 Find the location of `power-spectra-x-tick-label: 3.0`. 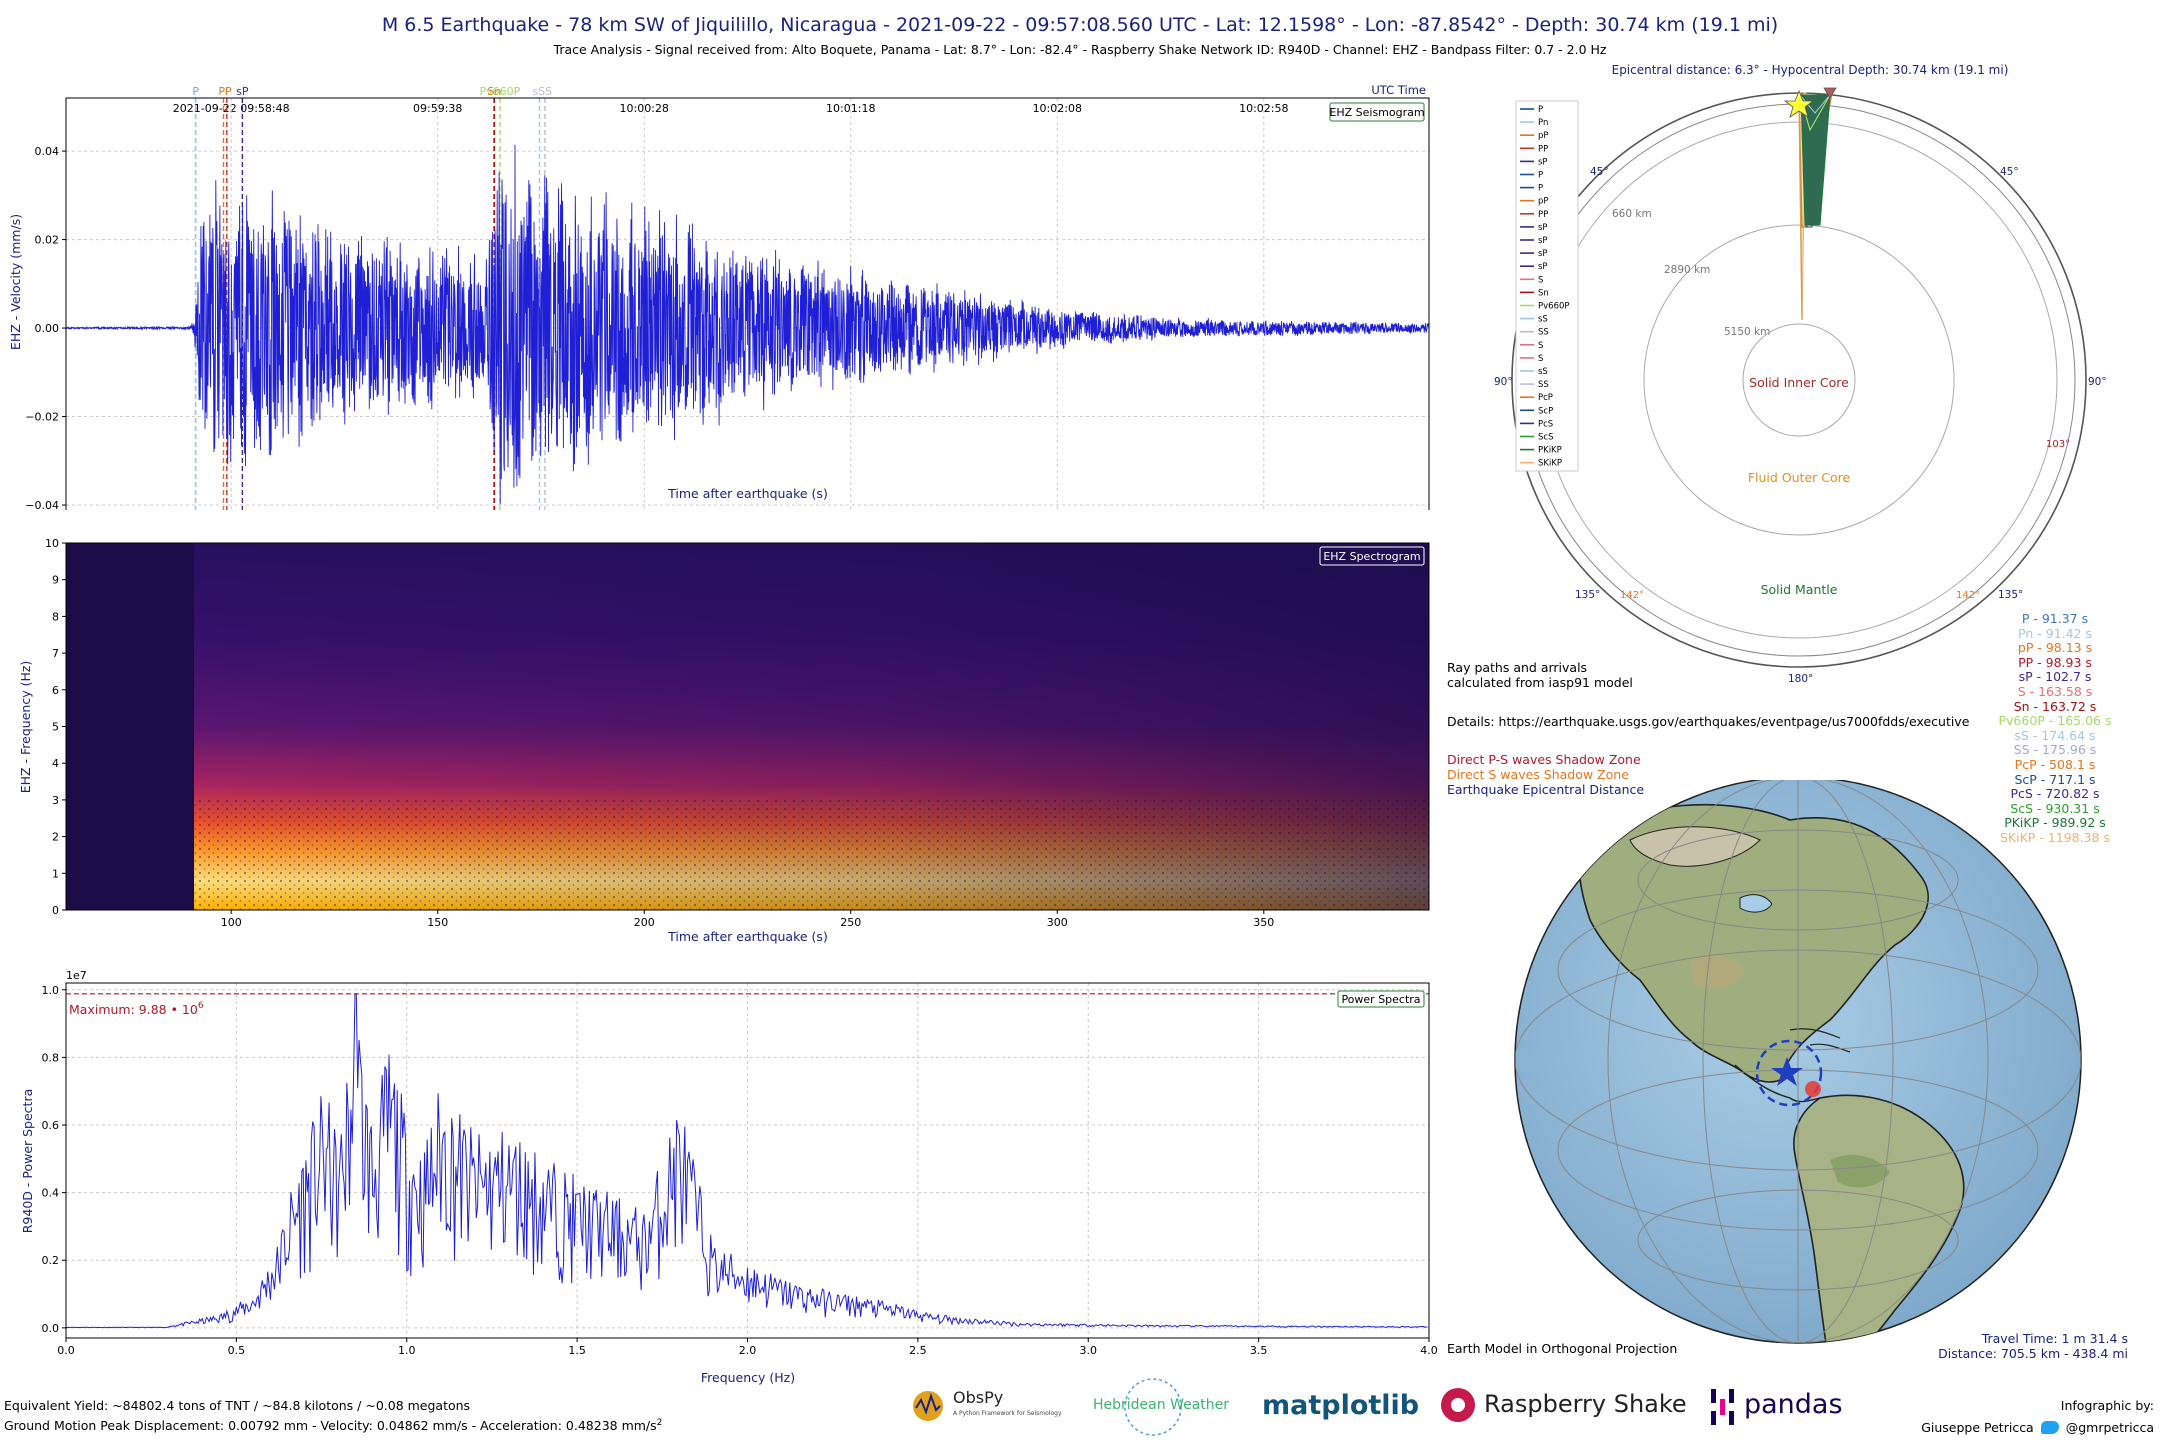

power-spectra-x-tick-label: 3.0 is located at coordinates (1089, 1350).